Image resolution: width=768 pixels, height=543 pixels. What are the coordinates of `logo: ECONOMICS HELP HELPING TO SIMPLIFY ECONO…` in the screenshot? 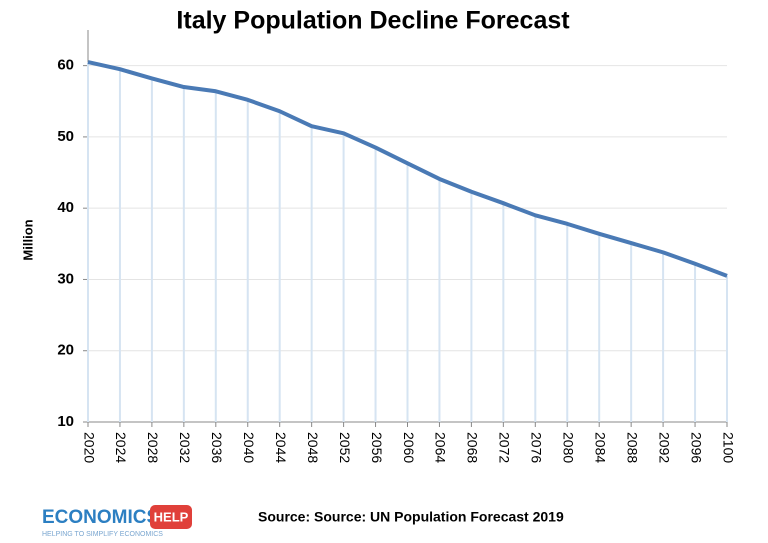 It's located at (117, 521).